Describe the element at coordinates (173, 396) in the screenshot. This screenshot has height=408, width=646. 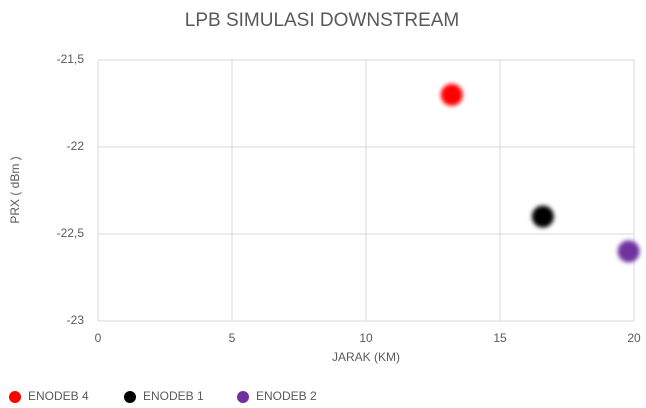
I see `legend-label: ENODEB 1` at that location.